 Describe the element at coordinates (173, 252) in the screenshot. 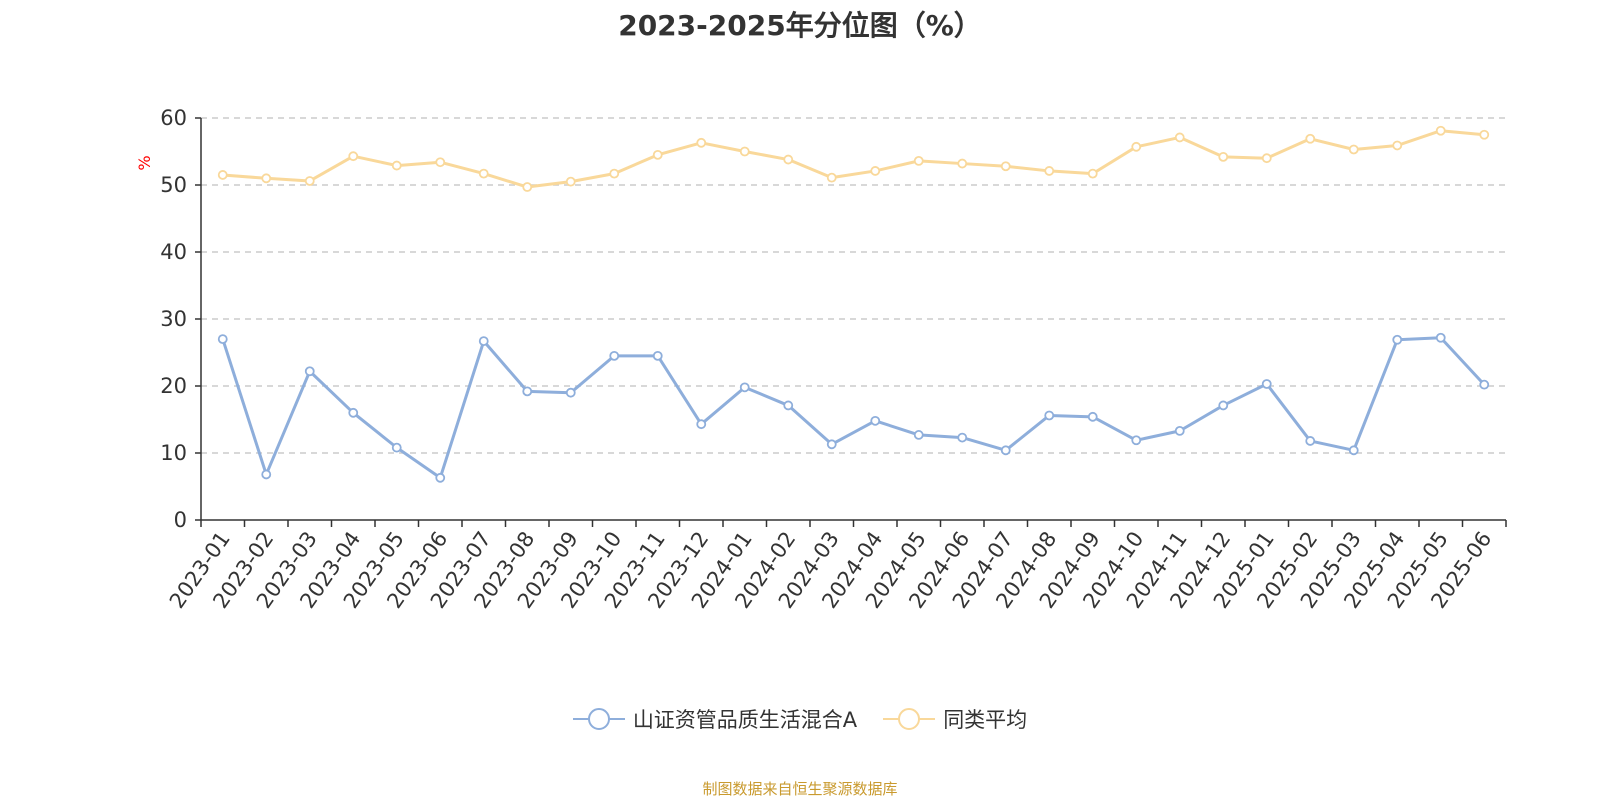

I see `y-tick-label: 40` at that location.